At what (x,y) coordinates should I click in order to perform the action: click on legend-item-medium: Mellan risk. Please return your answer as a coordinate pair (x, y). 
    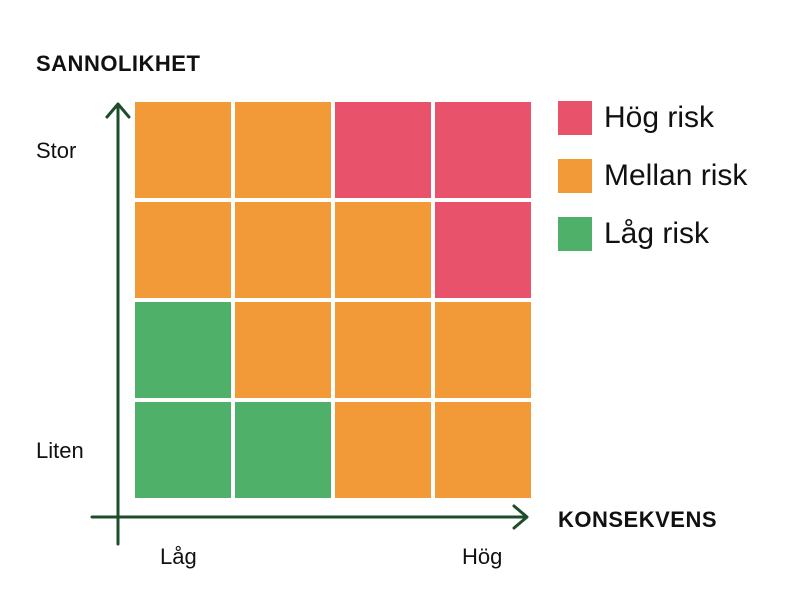
    Looking at the image, I should click on (652, 176).